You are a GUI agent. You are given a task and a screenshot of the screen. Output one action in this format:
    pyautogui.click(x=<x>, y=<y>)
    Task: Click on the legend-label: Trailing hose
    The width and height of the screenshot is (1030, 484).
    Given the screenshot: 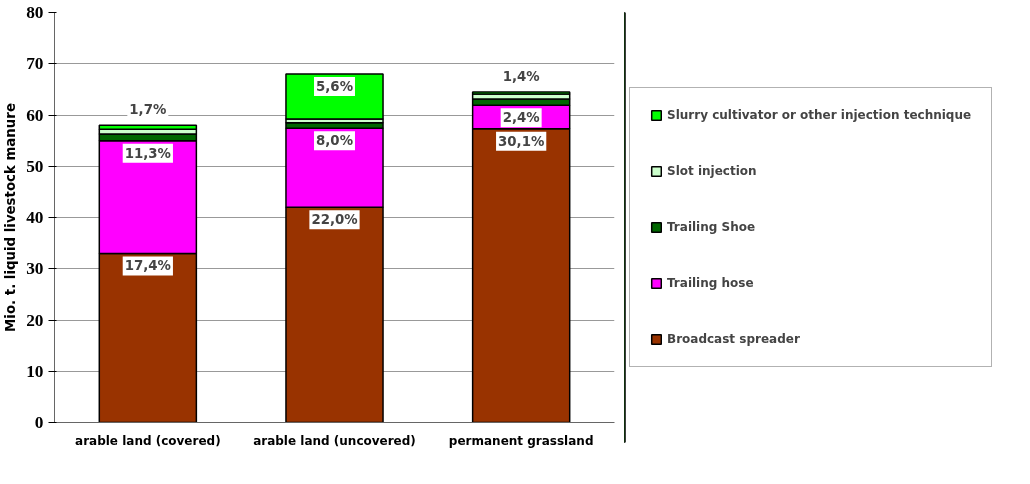 What is the action you would take?
    pyautogui.click(x=710, y=283)
    